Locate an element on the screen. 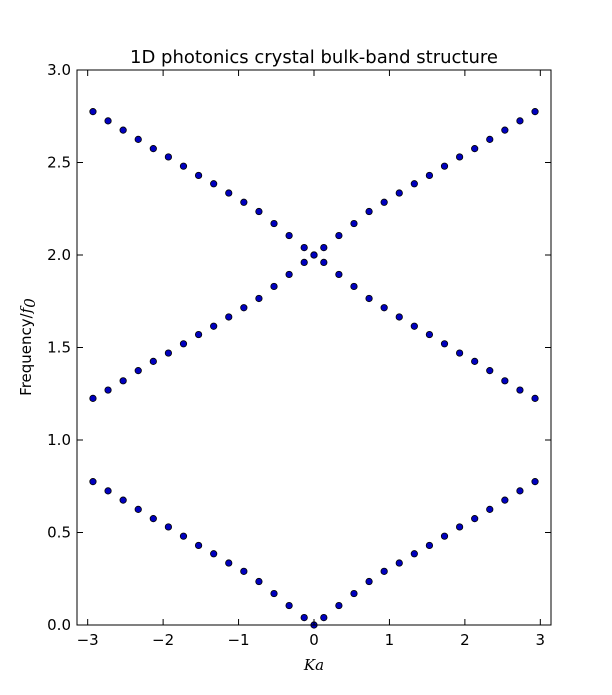 The image size is (612, 695). y-tick-label: 2.0 is located at coordinates (59, 255).